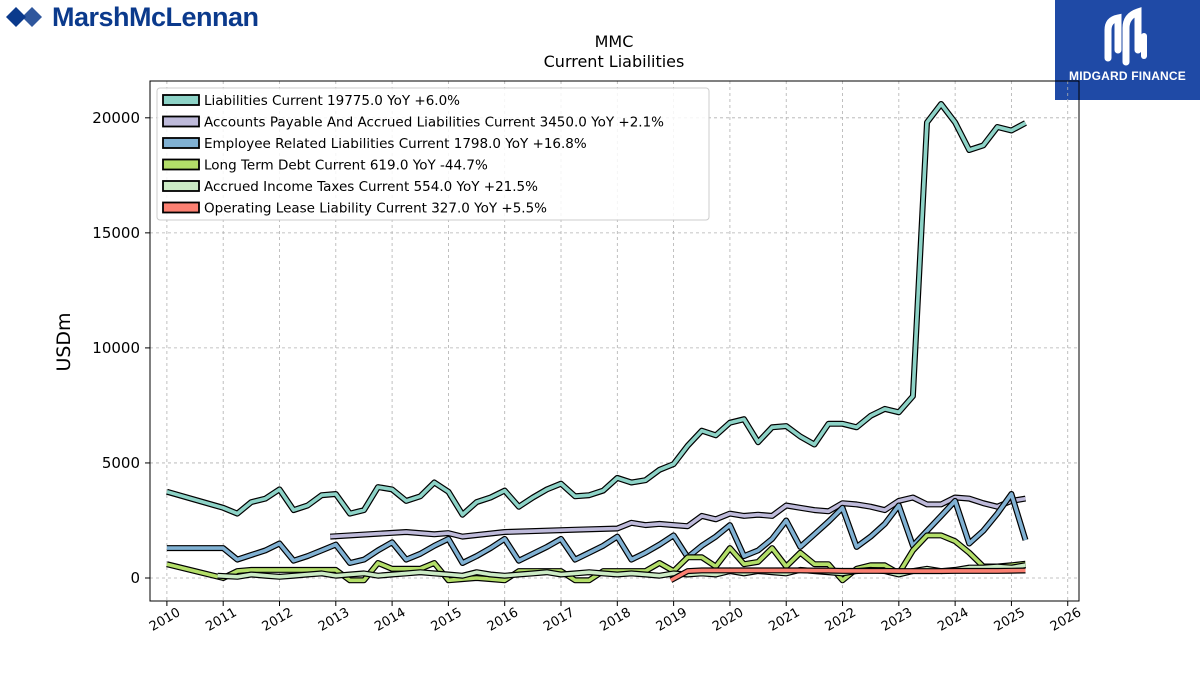 The height and width of the screenshot is (675, 1200). Describe the element at coordinates (953, 620) in the screenshot. I see `x-tick-label: 2024` at that location.